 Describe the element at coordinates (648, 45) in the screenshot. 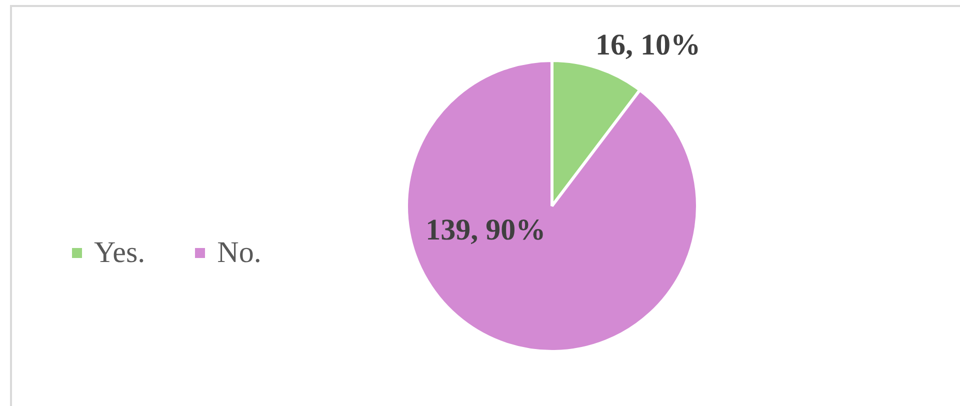

I see `data-label: 16, 10%` at that location.